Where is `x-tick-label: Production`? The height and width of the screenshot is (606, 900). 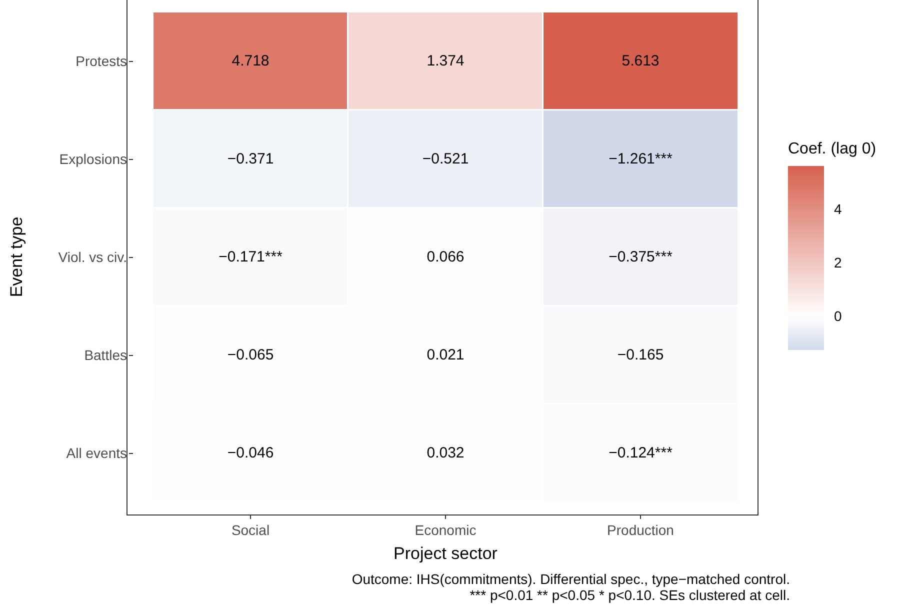 x-tick-label: Production is located at coordinates (640, 530).